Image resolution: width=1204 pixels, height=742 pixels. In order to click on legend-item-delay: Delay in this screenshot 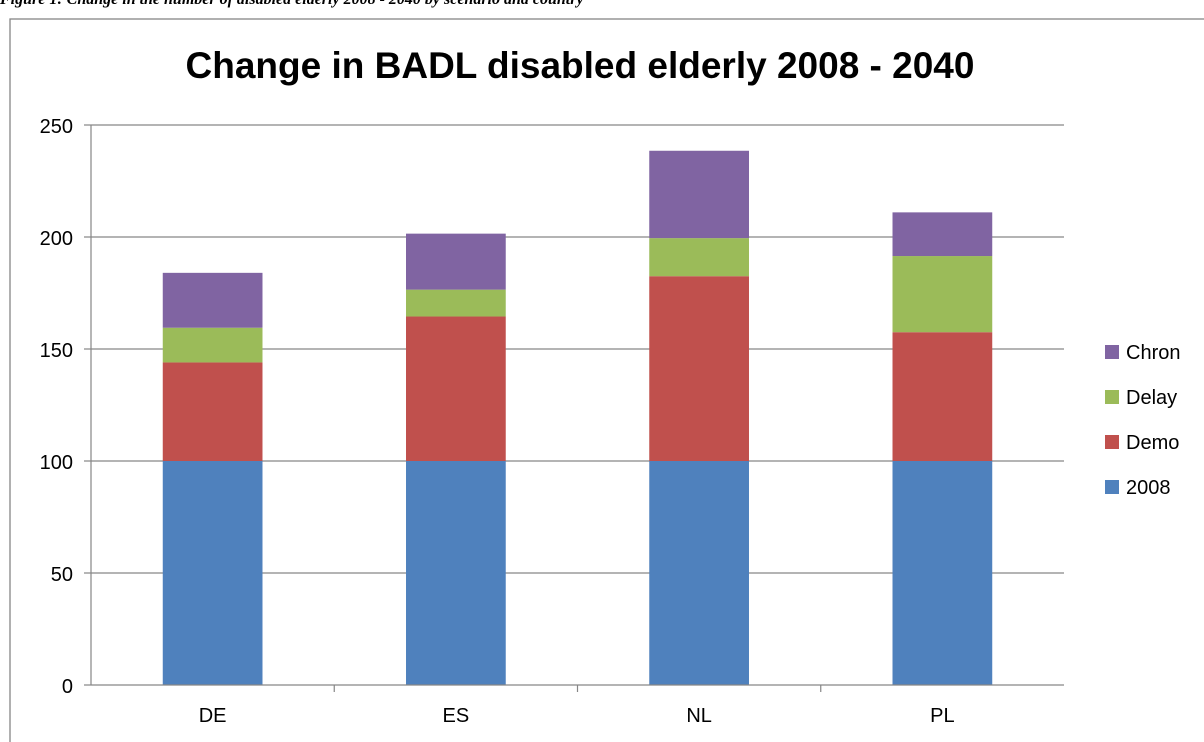, I will do `click(1141, 398)`.